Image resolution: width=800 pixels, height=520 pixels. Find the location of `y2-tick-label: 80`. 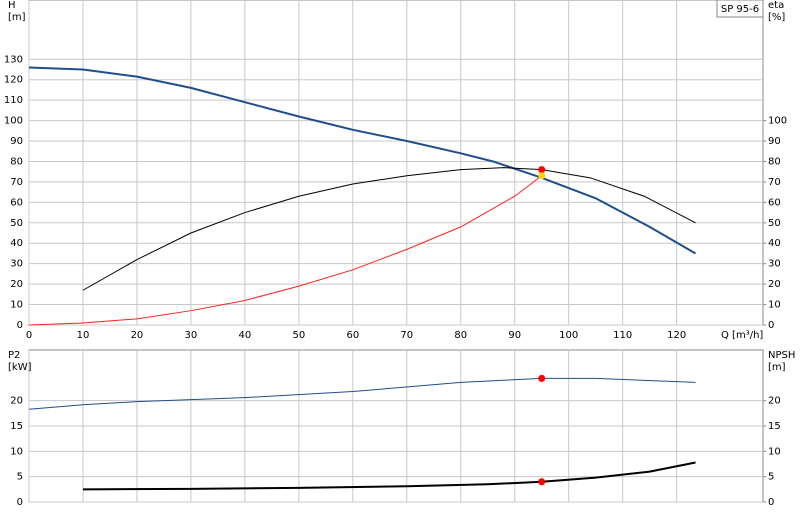

y2-tick-label: 80 is located at coordinates (774, 161).